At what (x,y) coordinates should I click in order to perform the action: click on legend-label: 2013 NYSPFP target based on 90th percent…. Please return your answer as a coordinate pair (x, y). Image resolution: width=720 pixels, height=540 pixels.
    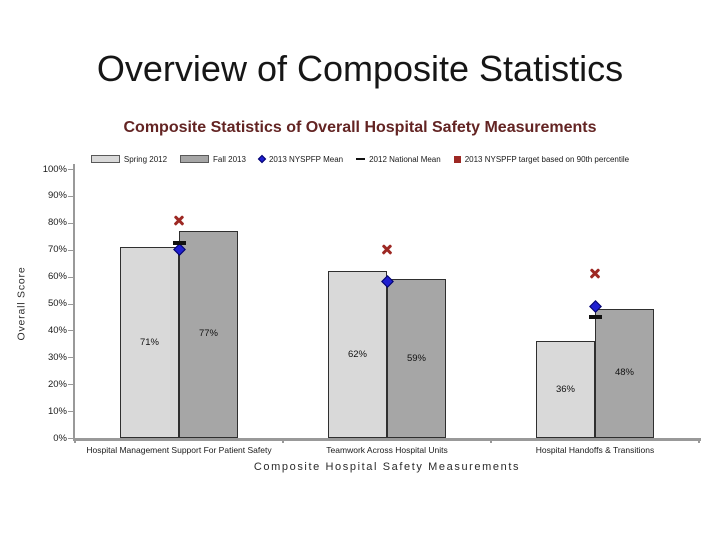
    Looking at the image, I should click on (547, 159).